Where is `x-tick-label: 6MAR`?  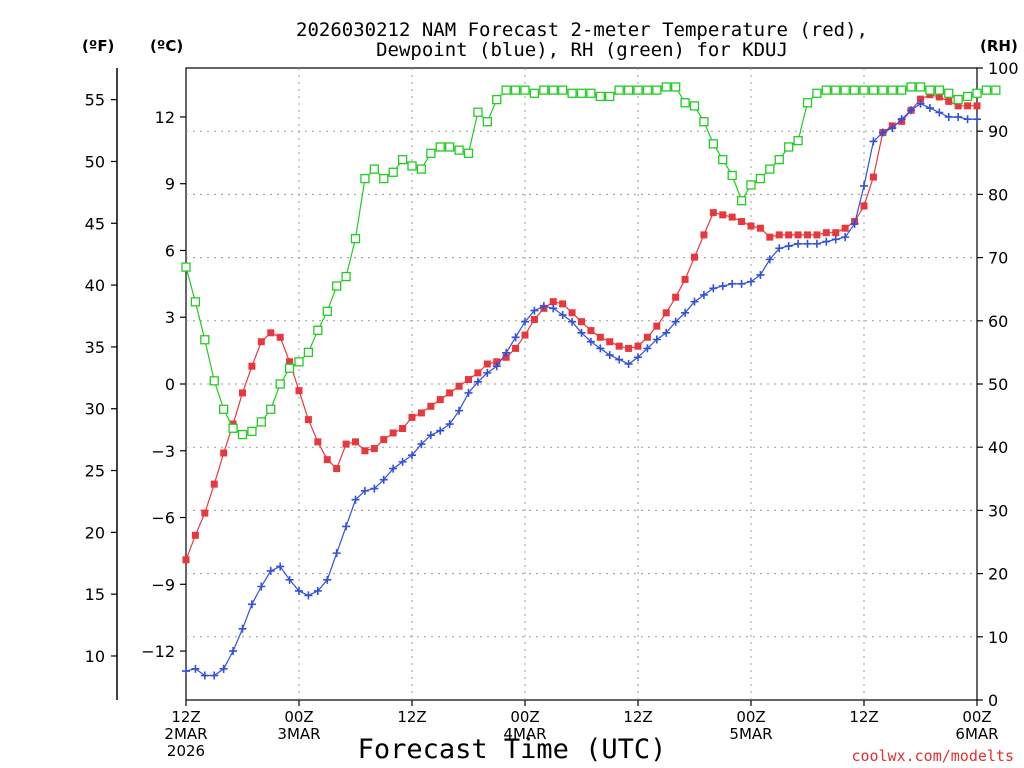
x-tick-label: 6MAR is located at coordinates (976, 734).